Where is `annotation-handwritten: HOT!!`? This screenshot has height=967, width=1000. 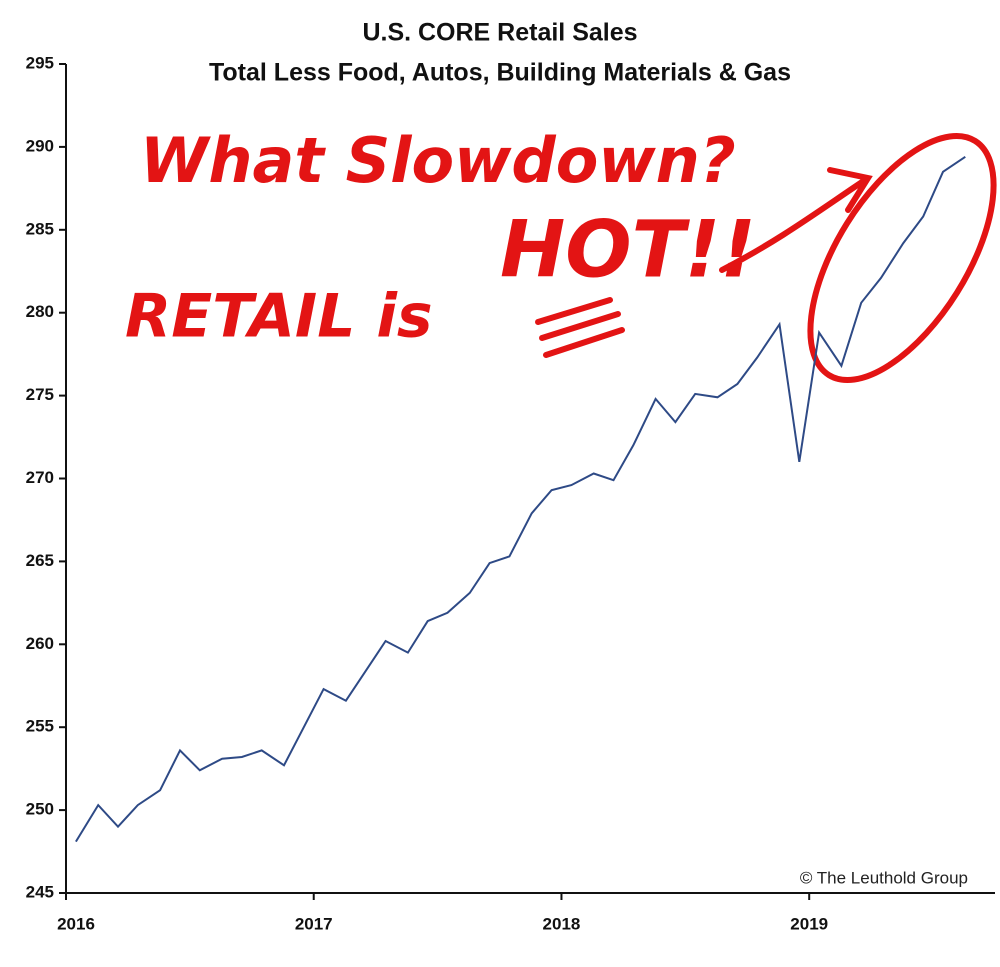 annotation-handwritten: HOT!! is located at coordinates (628, 250).